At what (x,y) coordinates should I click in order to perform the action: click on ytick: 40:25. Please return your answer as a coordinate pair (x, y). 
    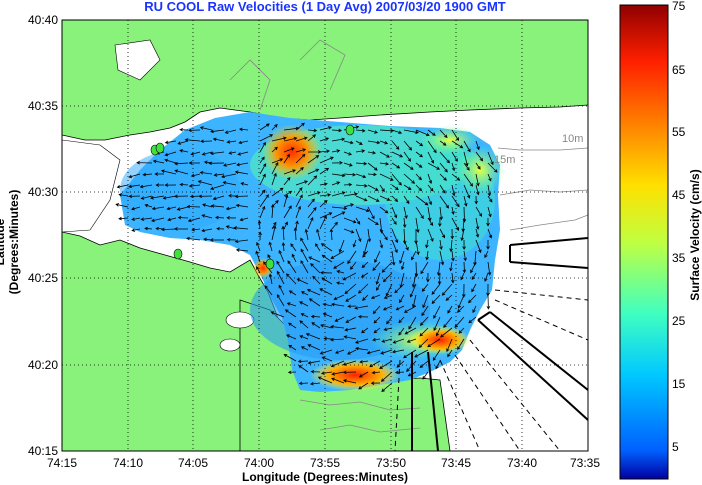
    Looking at the image, I should click on (42, 278).